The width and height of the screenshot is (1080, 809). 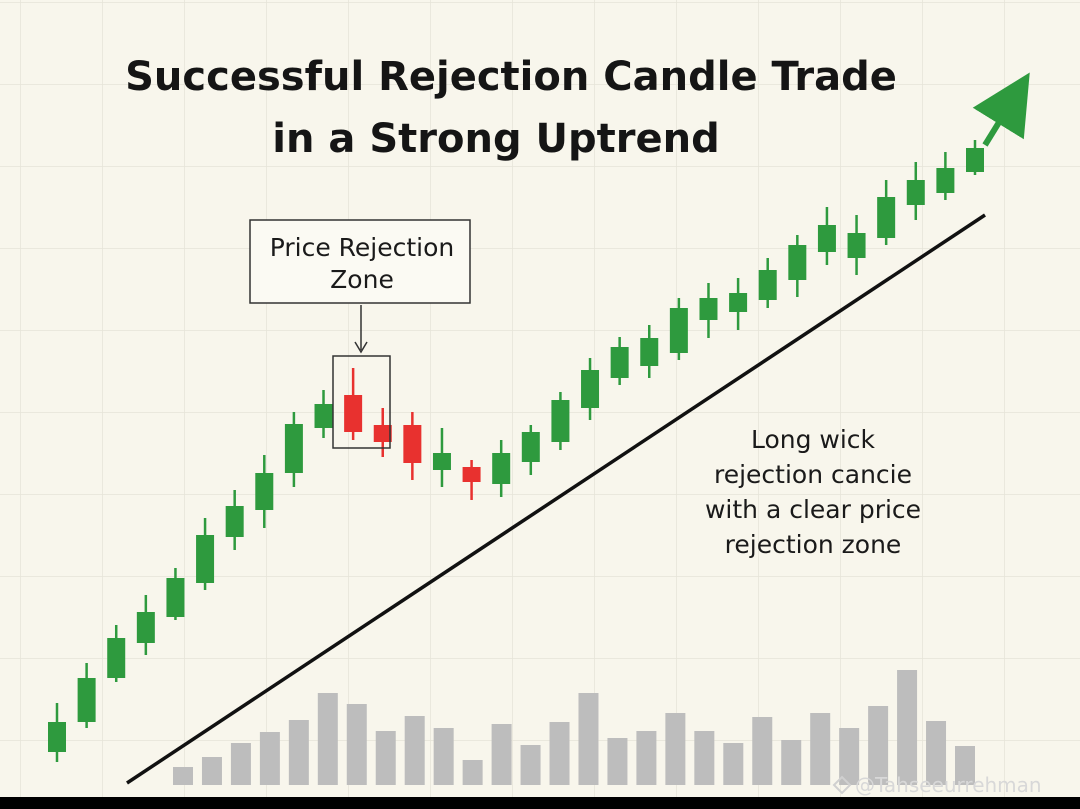 What do you see at coordinates (813, 439) in the screenshot?
I see `annotation-text: Long wick` at bounding box center [813, 439].